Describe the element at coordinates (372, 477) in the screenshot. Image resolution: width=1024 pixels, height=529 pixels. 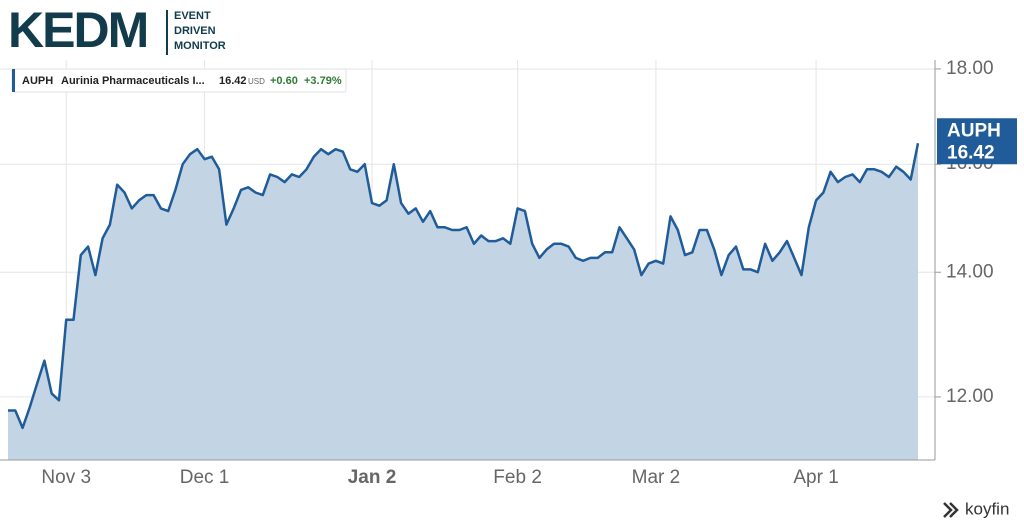
I see `x-tick-label: Jan 2` at that location.